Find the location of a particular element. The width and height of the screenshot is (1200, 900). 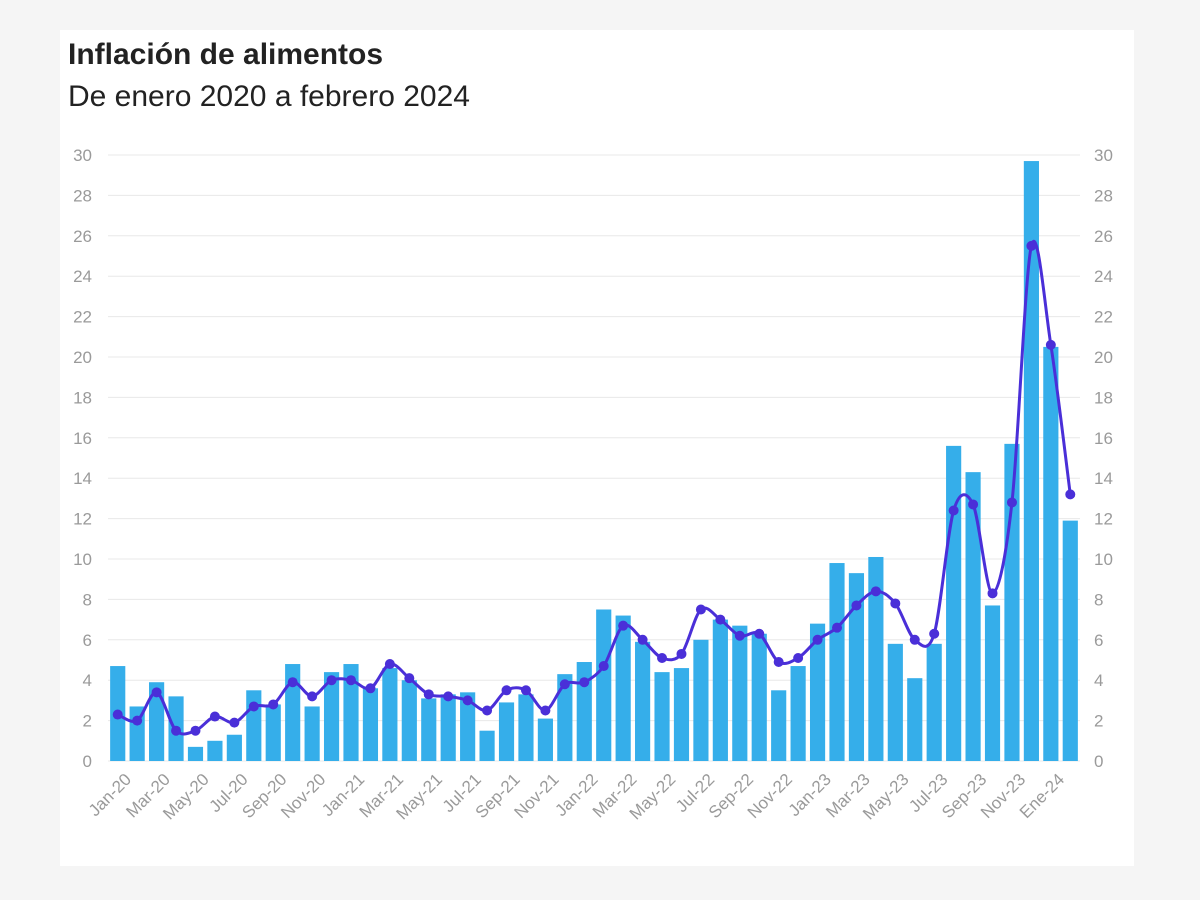

y-tick-label-left: 20 is located at coordinates (82, 357).